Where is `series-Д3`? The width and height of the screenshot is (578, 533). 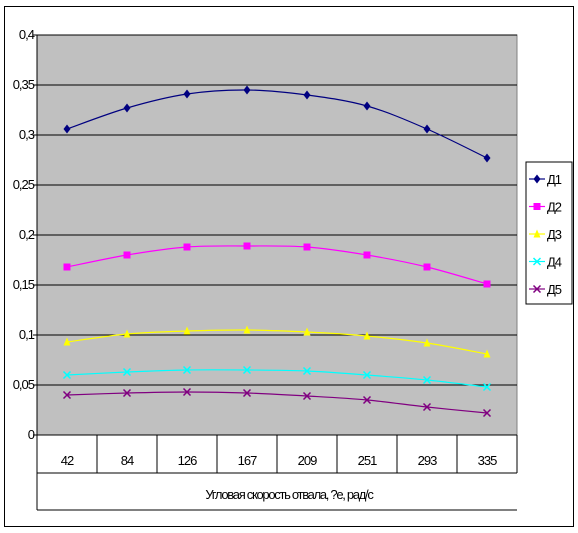
series-Д3 is located at coordinates (277, 341).